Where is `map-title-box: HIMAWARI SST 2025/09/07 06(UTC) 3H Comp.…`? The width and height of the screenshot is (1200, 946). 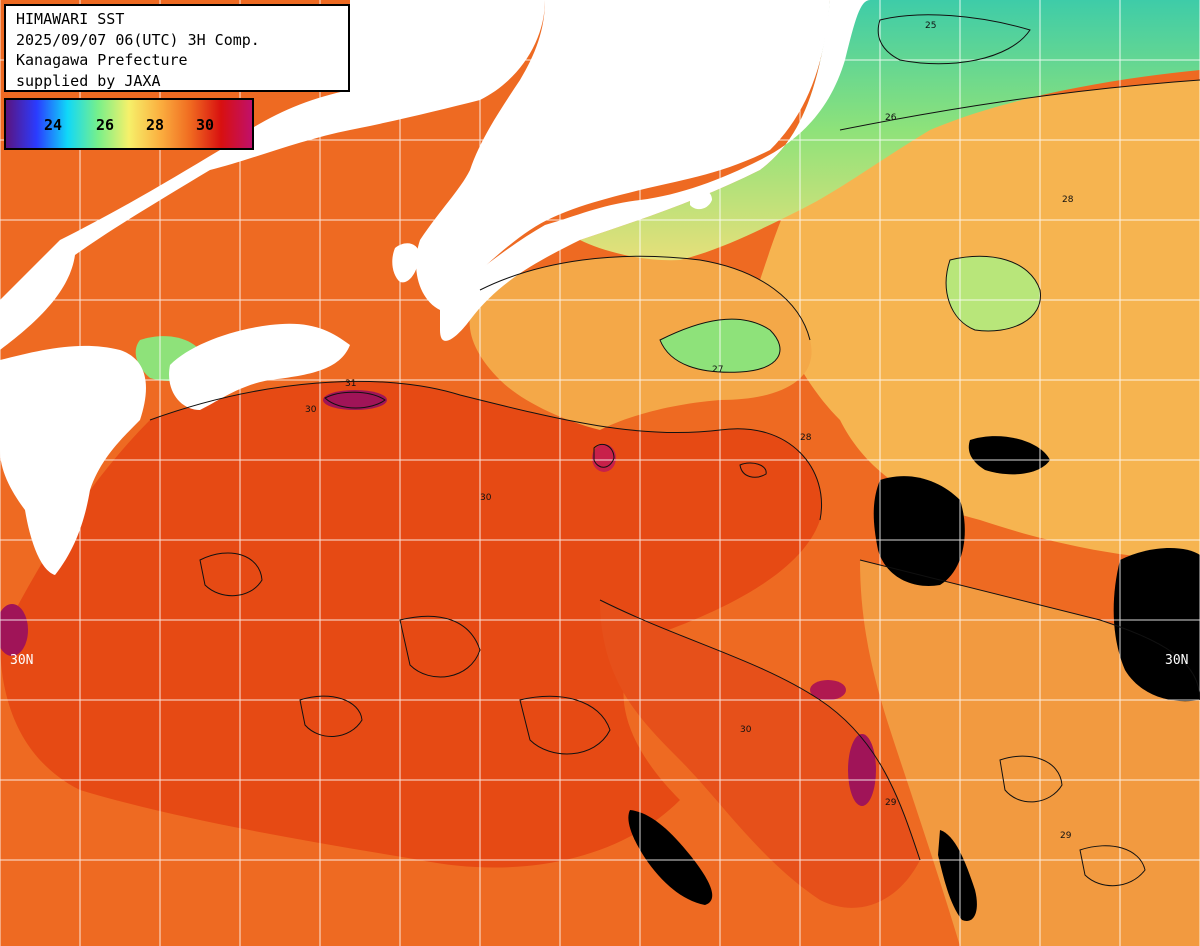 map-title-box: HIMAWARI SST 2025/09/07 06(UTC) 3H Comp.… is located at coordinates (177, 48).